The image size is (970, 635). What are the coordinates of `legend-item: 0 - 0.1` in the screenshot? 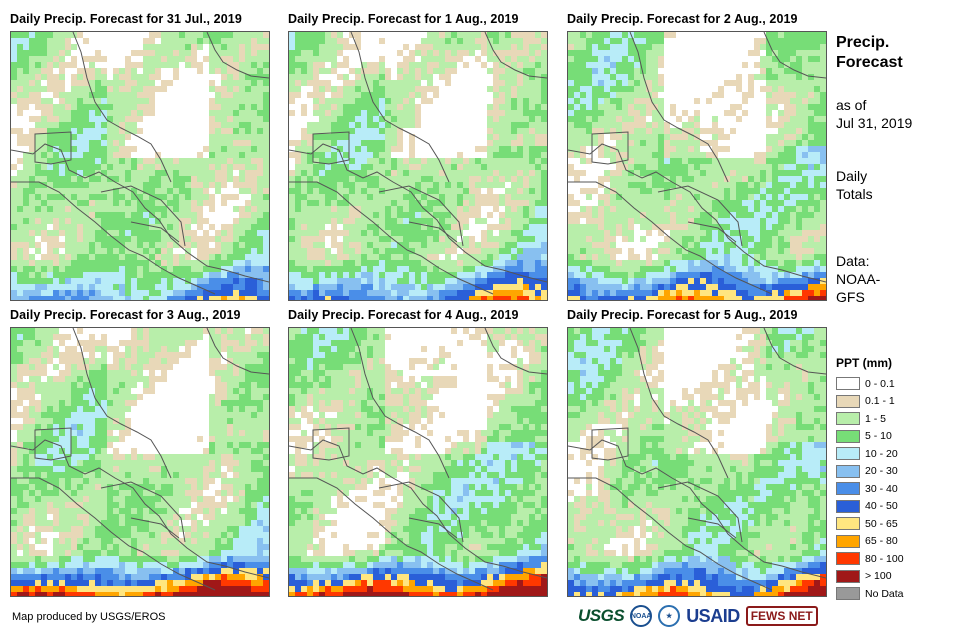 It's located at (870, 384).